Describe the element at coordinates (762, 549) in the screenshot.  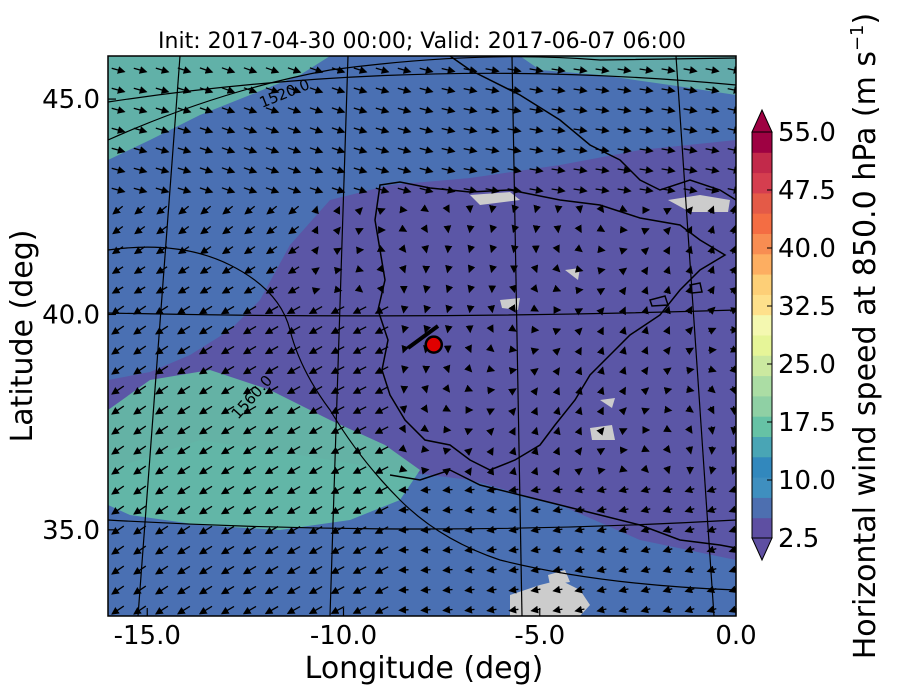
I see `colorbar-extend-min` at that location.